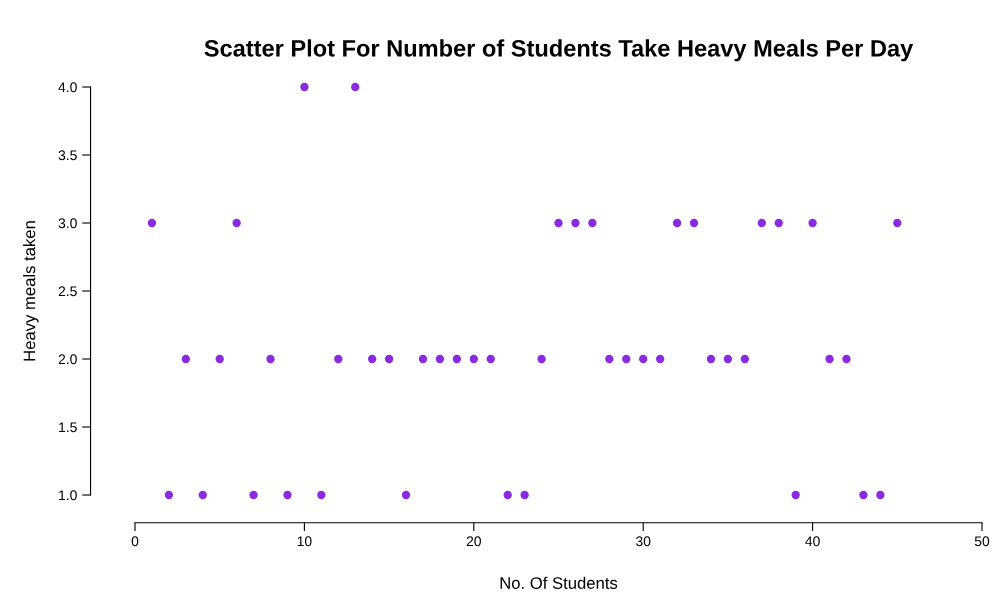 The height and width of the screenshot is (608, 1002). I want to click on x-tick-label: 40, so click(812, 541).